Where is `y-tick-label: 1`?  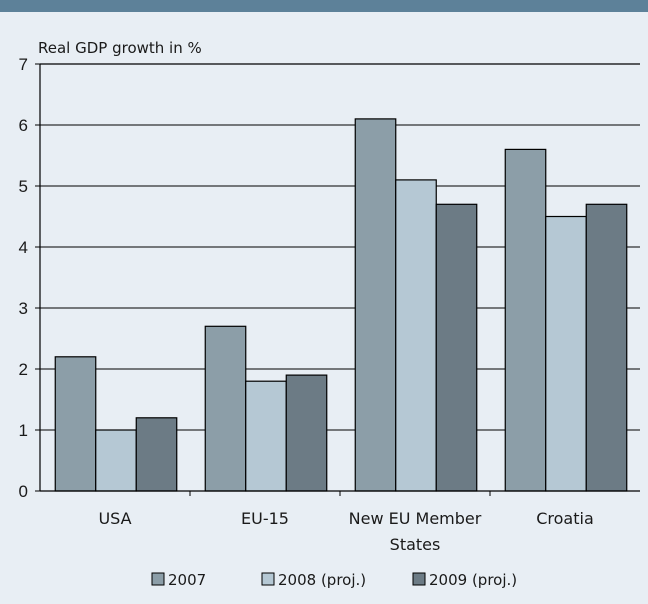
y-tick-label: 1 is located at coordinates (23, 430).